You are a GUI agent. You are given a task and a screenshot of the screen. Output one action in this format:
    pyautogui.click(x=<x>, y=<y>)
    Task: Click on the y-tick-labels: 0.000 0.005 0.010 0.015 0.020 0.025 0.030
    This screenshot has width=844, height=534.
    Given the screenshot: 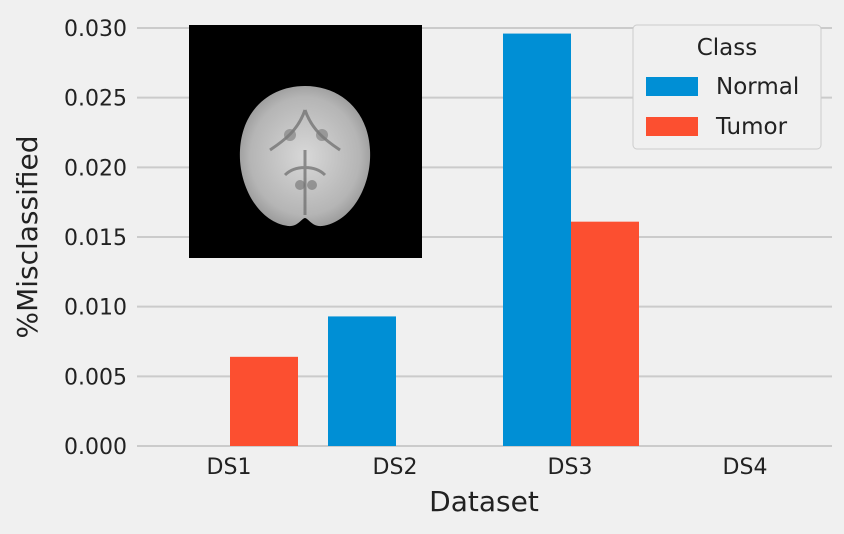 What is the action you would take?
    pyautogui.click(x=95, y=238)
    